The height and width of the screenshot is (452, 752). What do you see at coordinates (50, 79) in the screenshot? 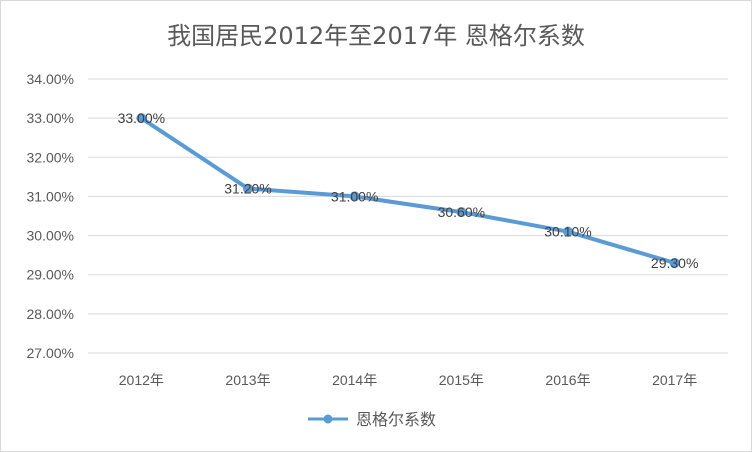
I see `y-tick-label: 34.00%` at bounding box center [50, 79].